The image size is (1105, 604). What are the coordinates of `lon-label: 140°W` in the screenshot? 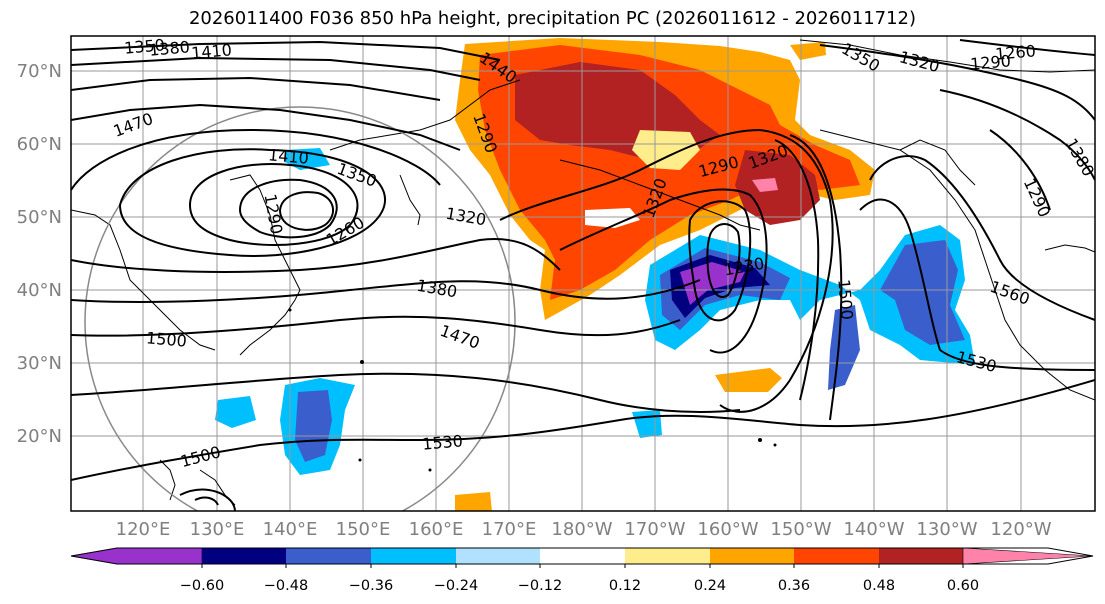 It's located at (873, 529).